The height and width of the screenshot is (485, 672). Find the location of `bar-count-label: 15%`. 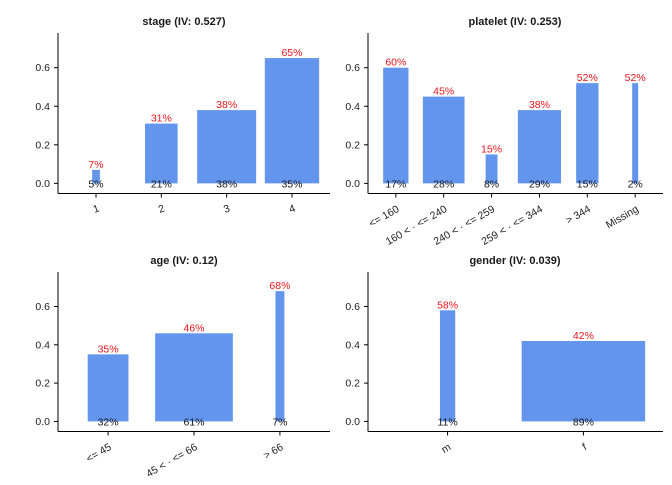

bar-count-label: 15% is located at coordinates (587, 184).